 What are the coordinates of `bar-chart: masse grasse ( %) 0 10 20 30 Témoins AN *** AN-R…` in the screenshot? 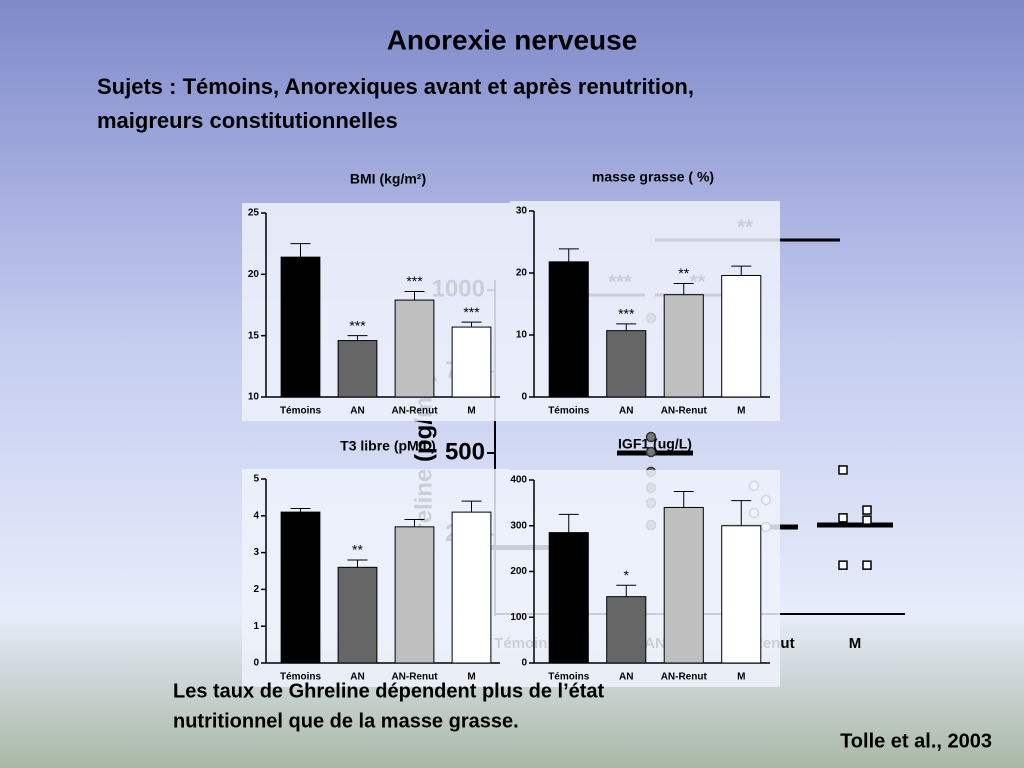 It's located at (645, 295).